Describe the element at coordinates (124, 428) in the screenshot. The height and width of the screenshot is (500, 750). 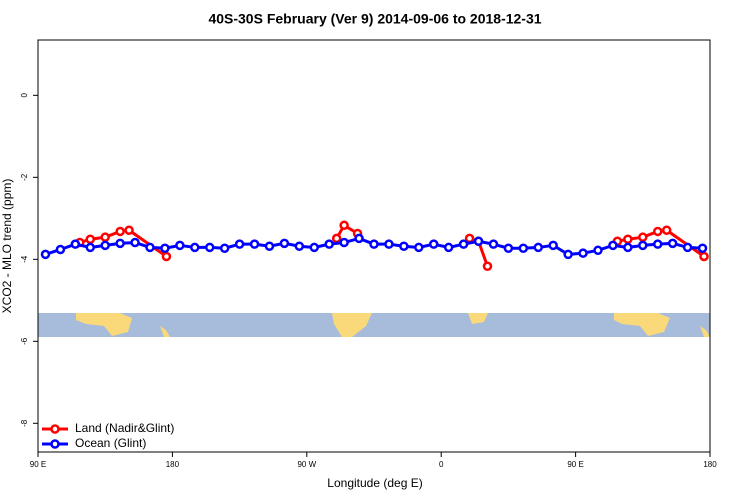
I see `legend-label: Land (Nadir&Glint)` at that location.